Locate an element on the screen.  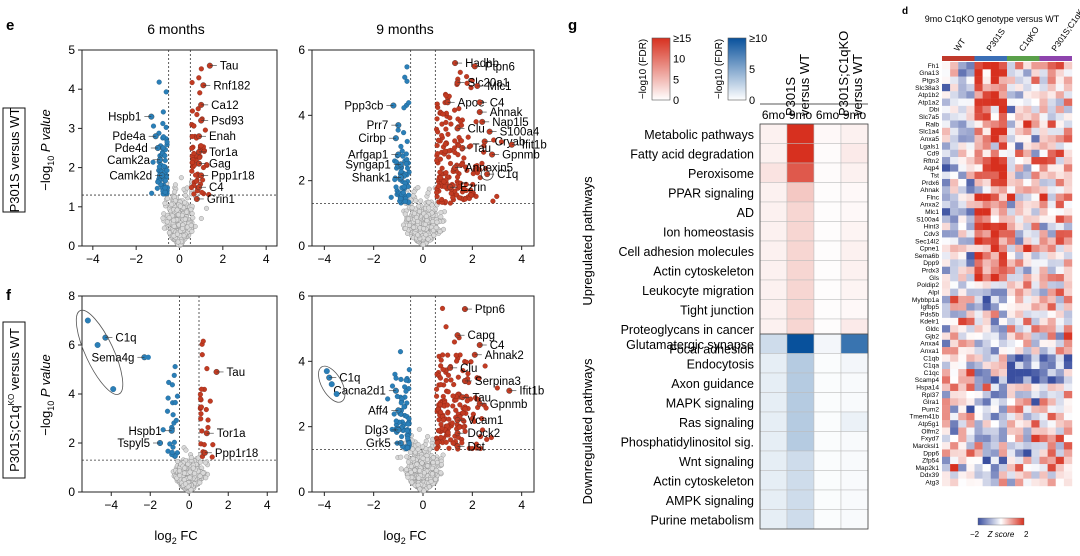
gene-label: Cpne1 is located at coordinates (930, 249).